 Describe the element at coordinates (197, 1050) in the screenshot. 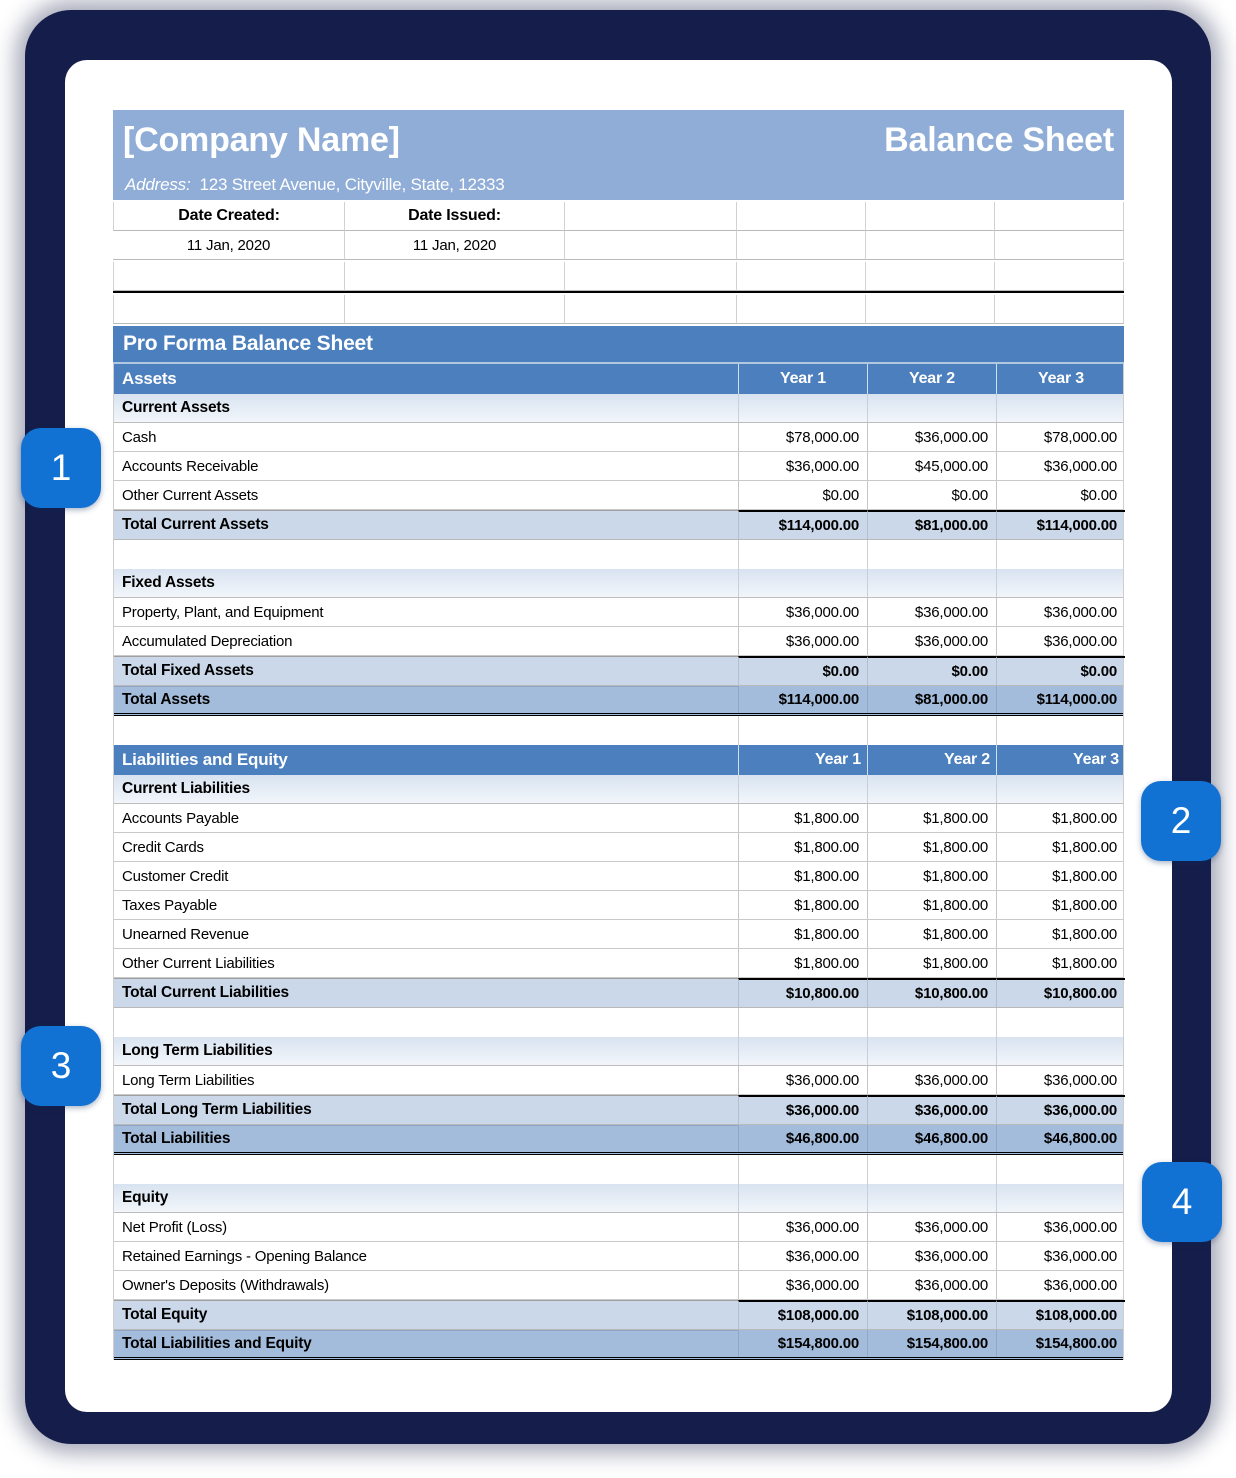

I see `row-label: Long Term Liabilities` at that location.